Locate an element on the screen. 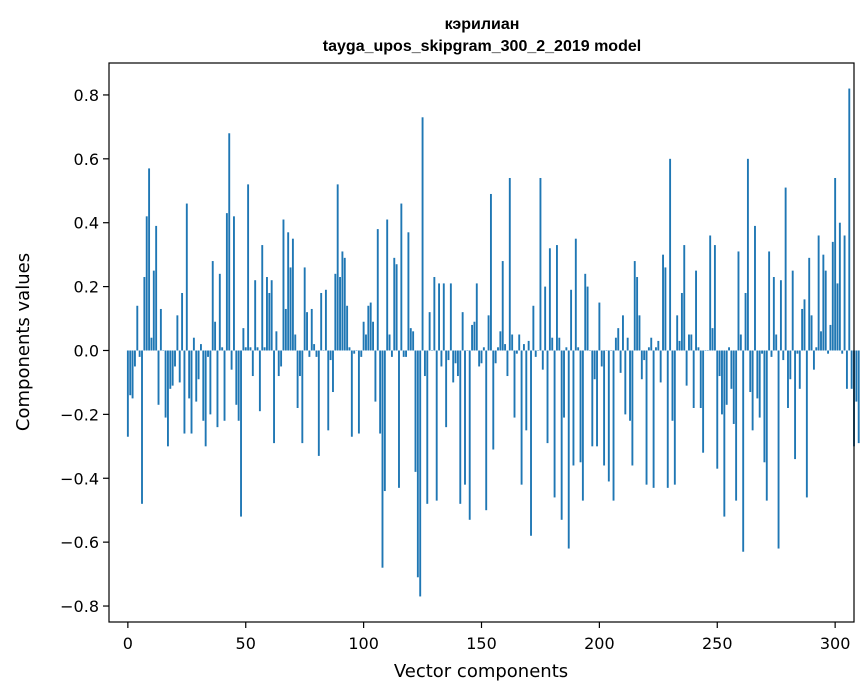 Image resolution: width=867 pixels, height=696 pixels. x-tick-label: 150 is located at coordinates (481, 643).